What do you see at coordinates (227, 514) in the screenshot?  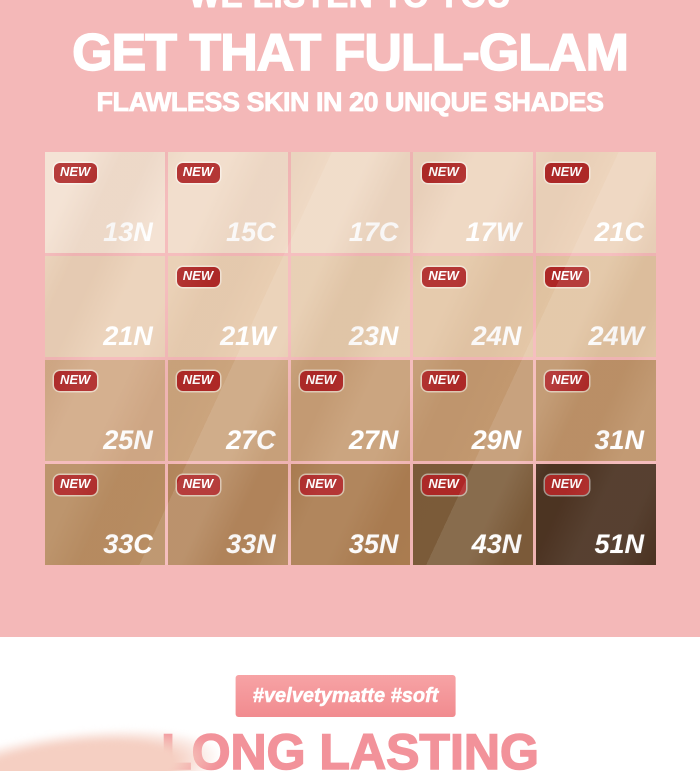 I see `shade-swatch-33N: NEW 33N` at bounding box center [227, 514].